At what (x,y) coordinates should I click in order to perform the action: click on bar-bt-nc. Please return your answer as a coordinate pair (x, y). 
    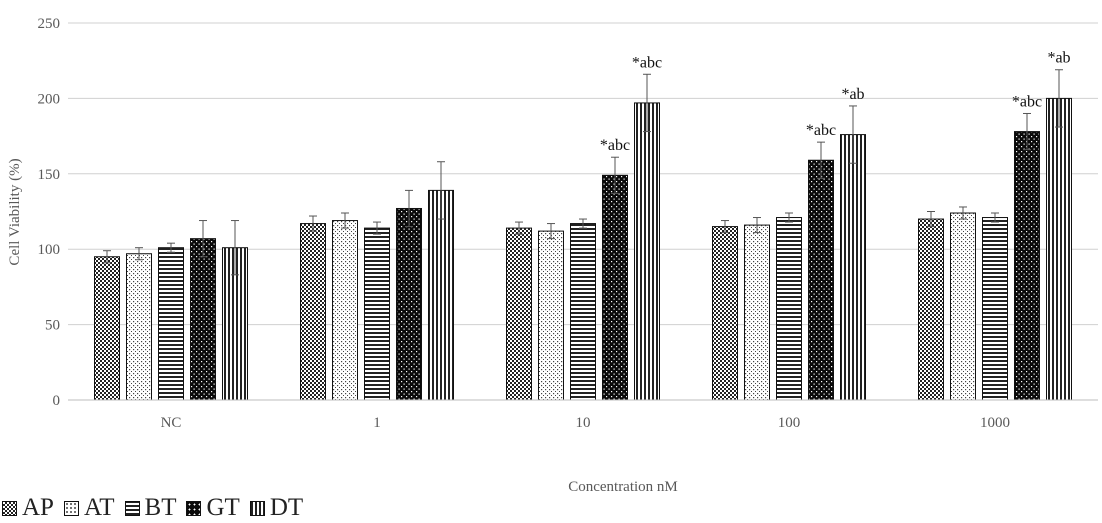
    Looking at the image, I should click on (171, 324).